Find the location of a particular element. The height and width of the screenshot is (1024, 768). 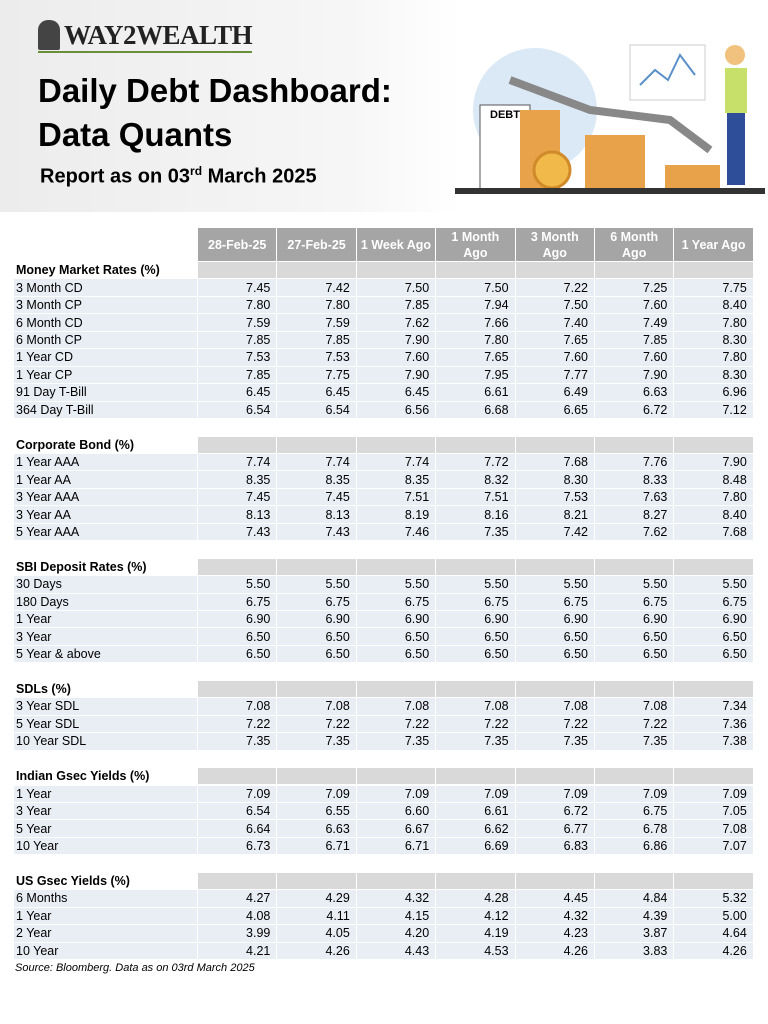

row-label: 3 Year is located at coordinates (106, 811).